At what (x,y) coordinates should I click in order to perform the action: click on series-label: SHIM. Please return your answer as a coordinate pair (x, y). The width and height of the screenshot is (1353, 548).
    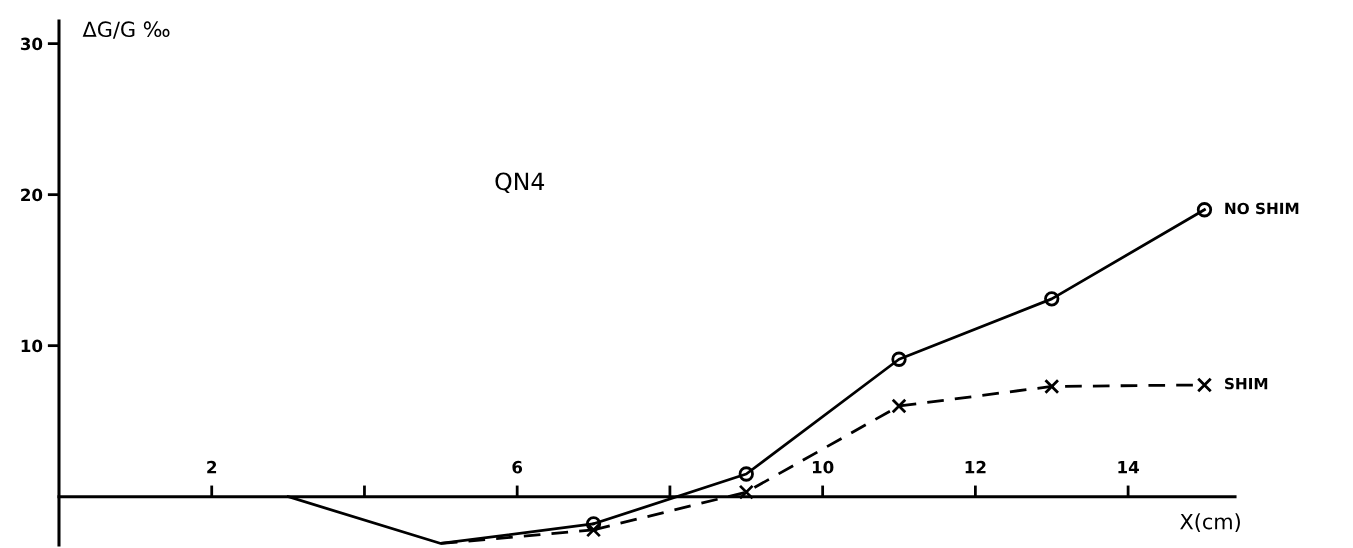
    Looking at the image, I should click on (1246, 383).